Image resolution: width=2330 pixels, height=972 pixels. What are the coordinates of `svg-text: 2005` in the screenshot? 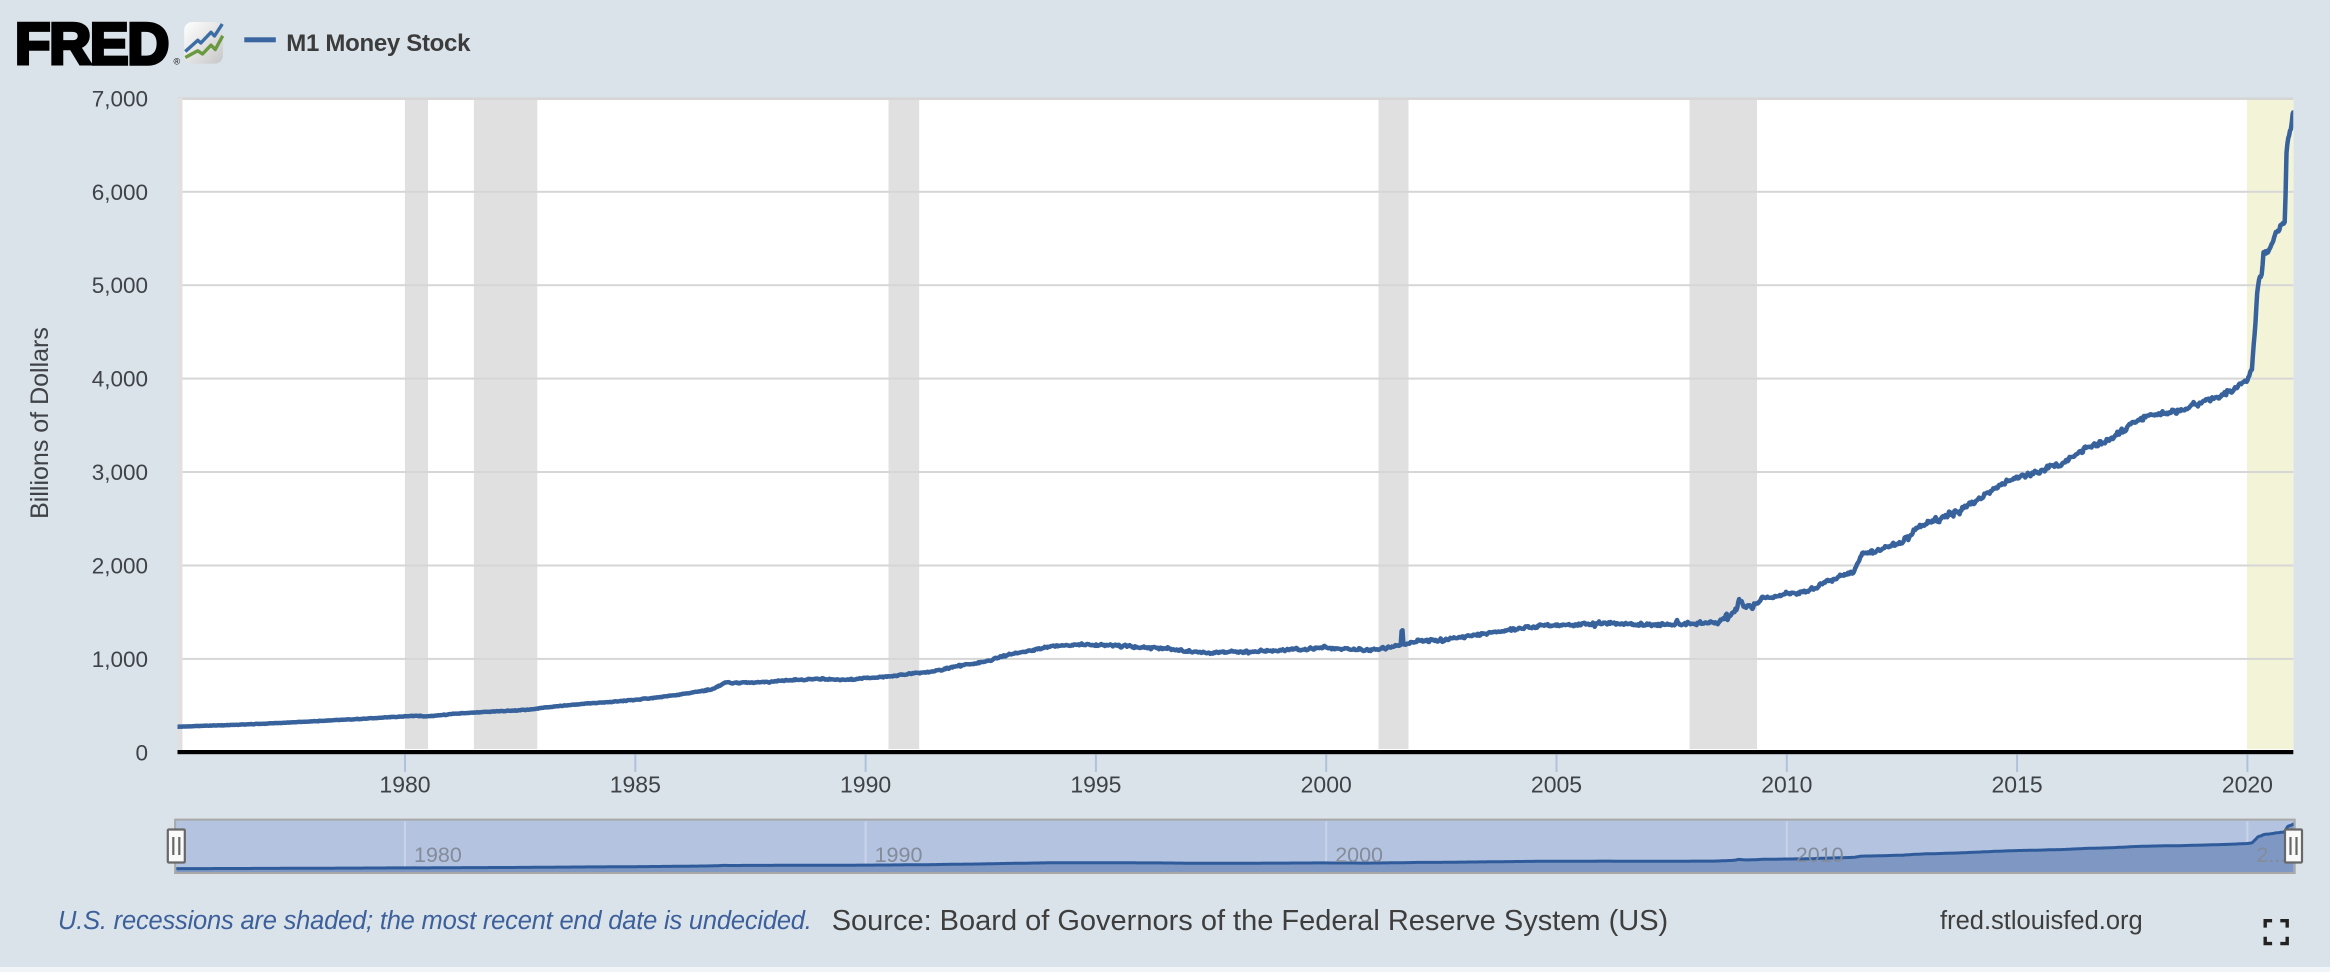 It's located at (1556, 785).